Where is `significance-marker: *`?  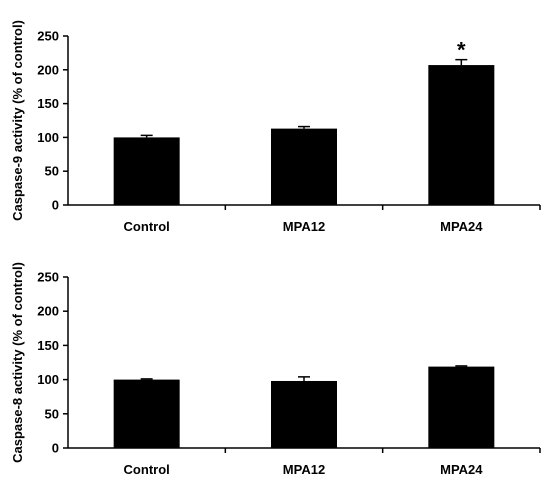
significance-marker: * is located at coordinates (461, 50).